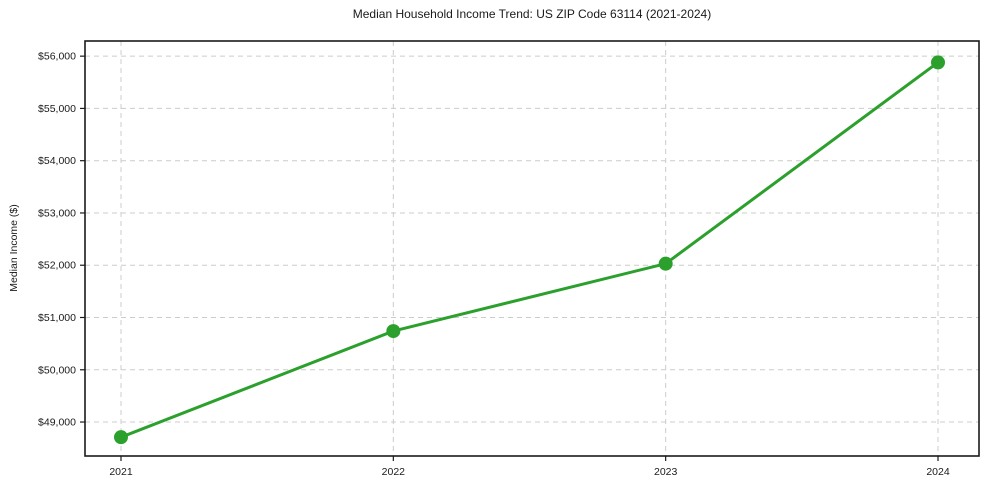 The image size is (989, 490). Describe the element at coordinates (938, 472) in the screenshot. I see `x-tick-label: 2024` at that location.